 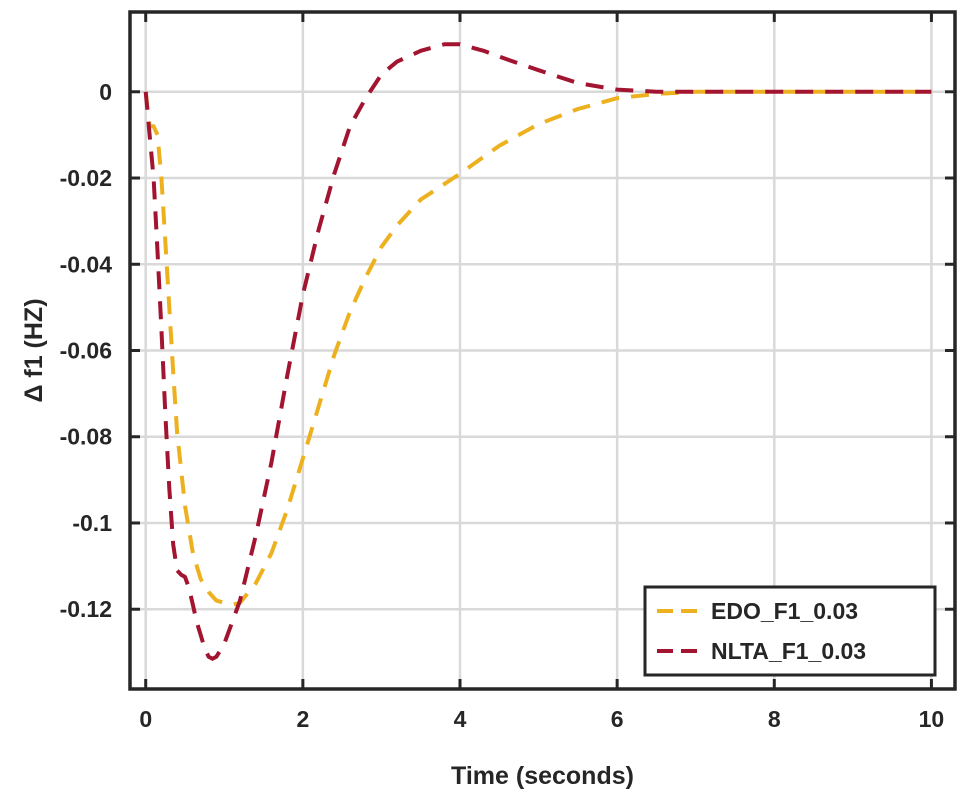 What do you see at coordinates (34, 350) in the screenshot?
I see `y-axis-title: Δ f1 (HZ)` at bounding box center [34, 350].